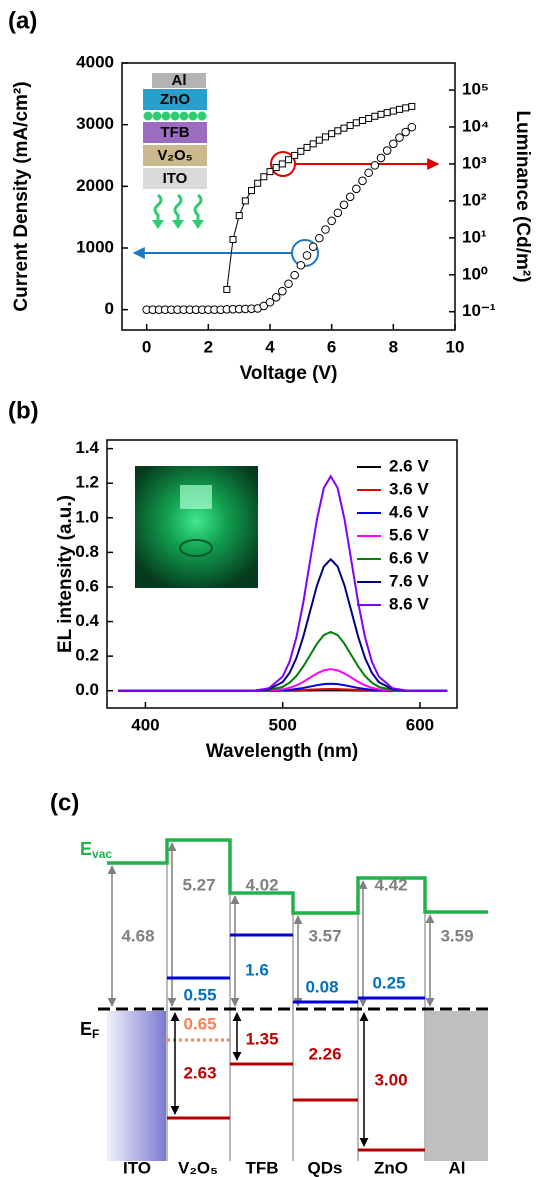 Image resolution: width=539 pixels, height=1177 pixels. What do you see at coordinates (174, 132) in the screenshot?
I see `layer-label: TFB` at bounding box center [174, 132].